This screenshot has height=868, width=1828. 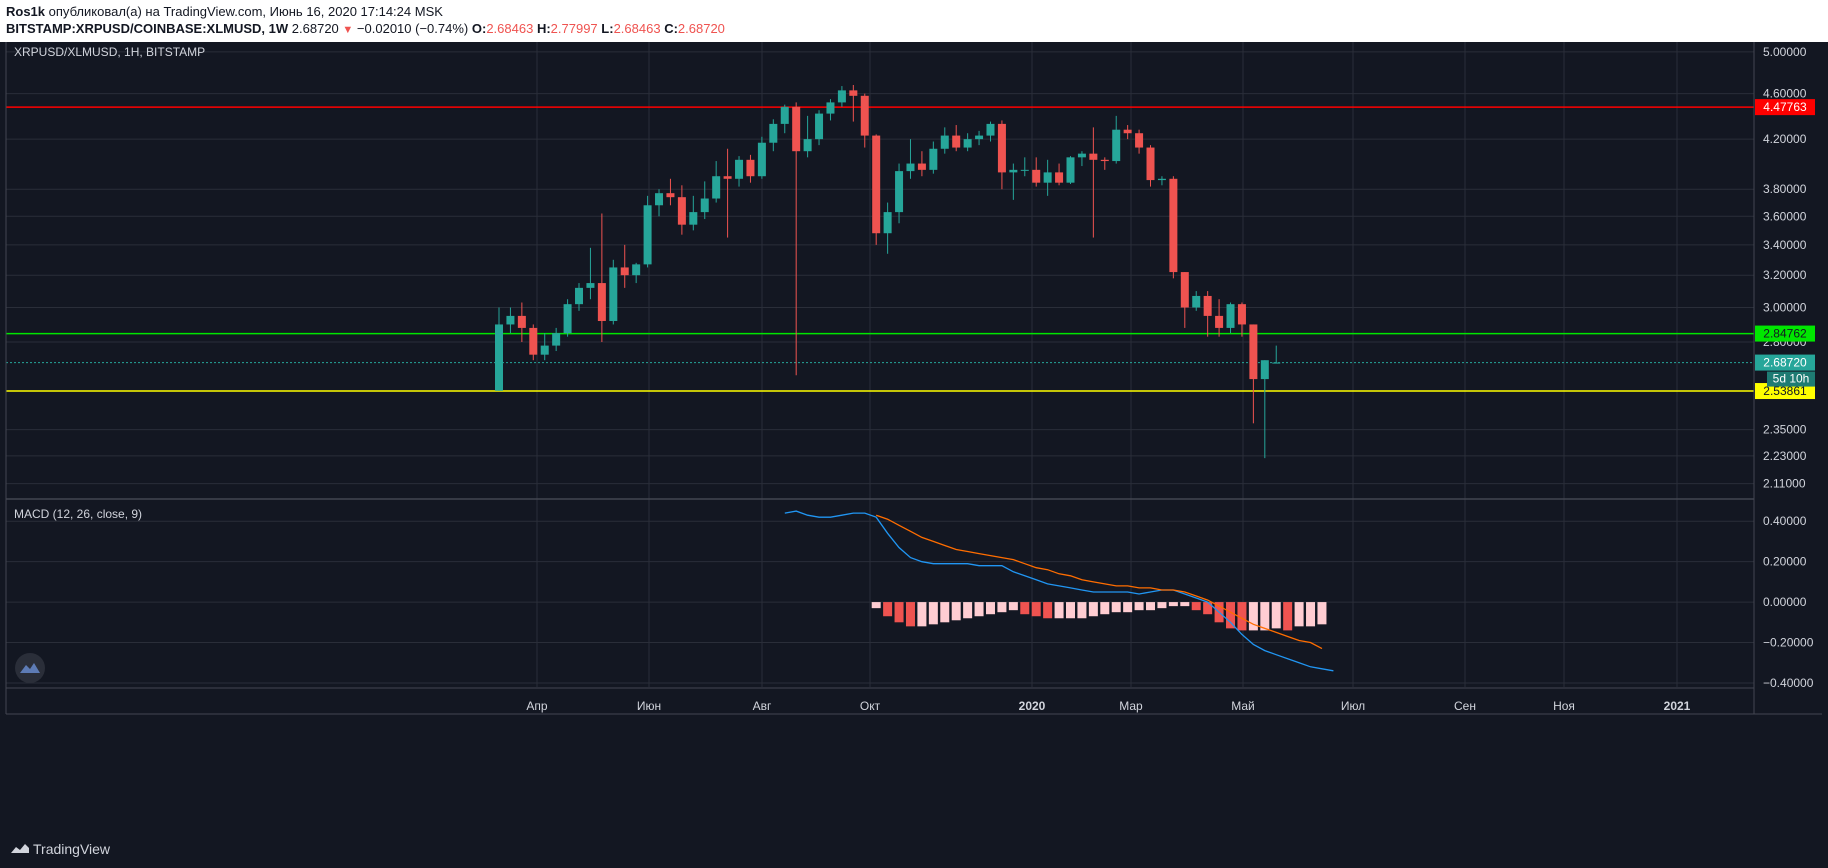 What do you see at coordinates (412, 28) in the screenshot?
I see `price-change: −0.02010 (−0.74%)` at bounding box center [412, 28].